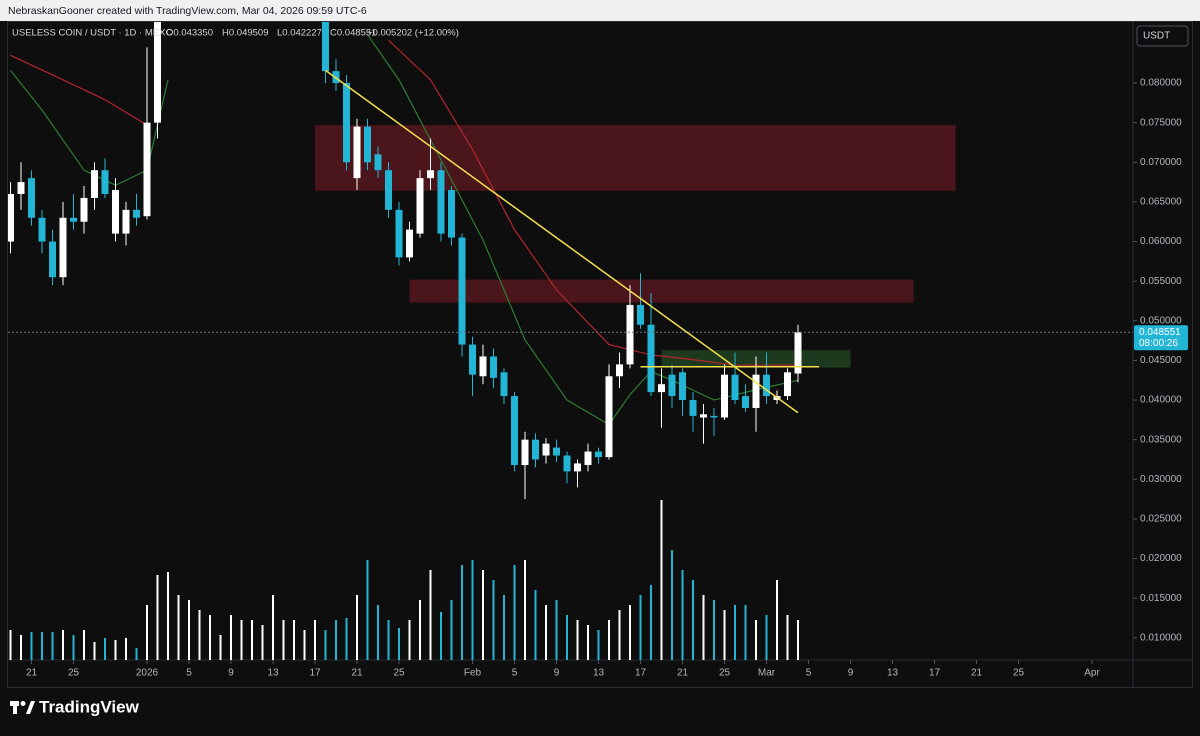  Describe the element at coordinates (1161, 83) in the screenshot. I see `price-tick-label: 0.080000` at that location.